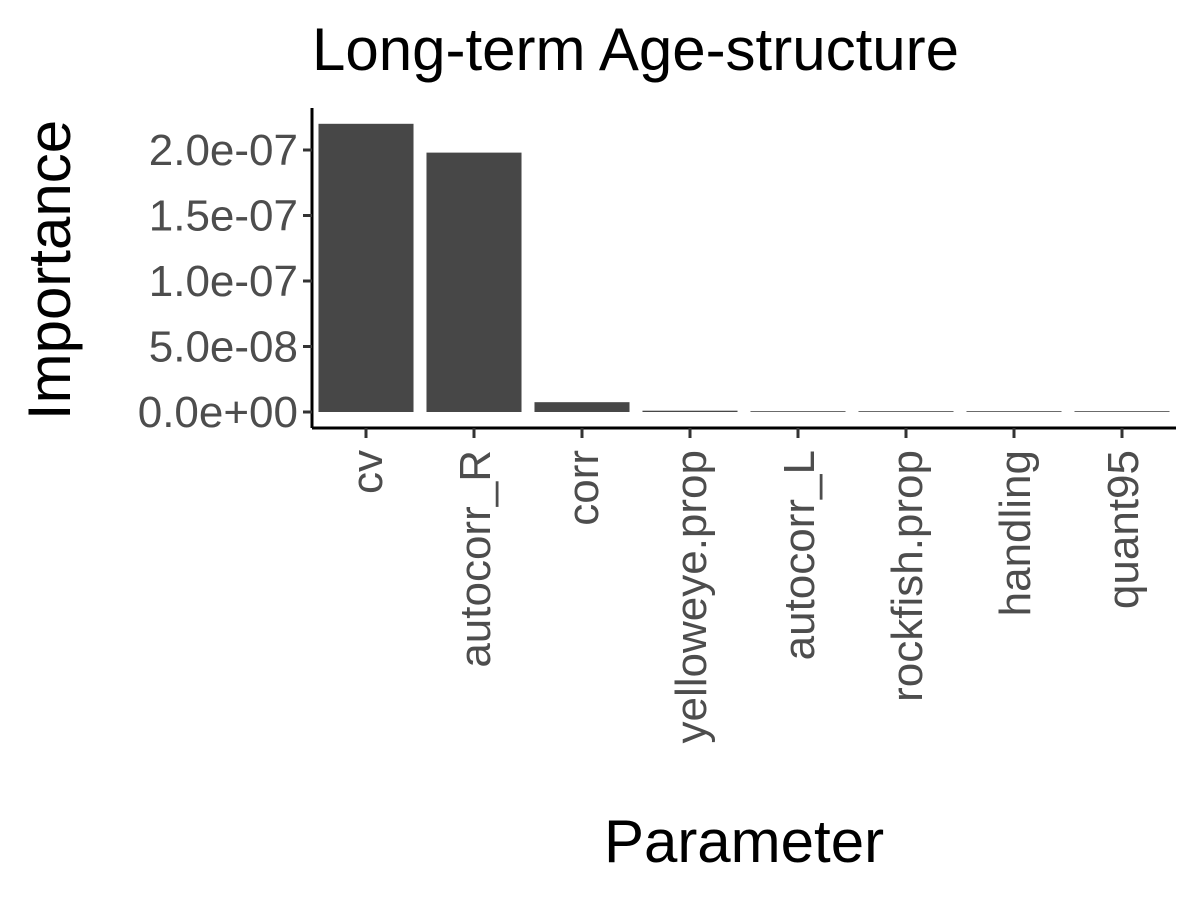 This screenshot has height=900, width=1200. Describe the element at coordinates (475, 559) in the screenshot. I see `x-tick-label-autocorr_R: autocorr_R` at that location.